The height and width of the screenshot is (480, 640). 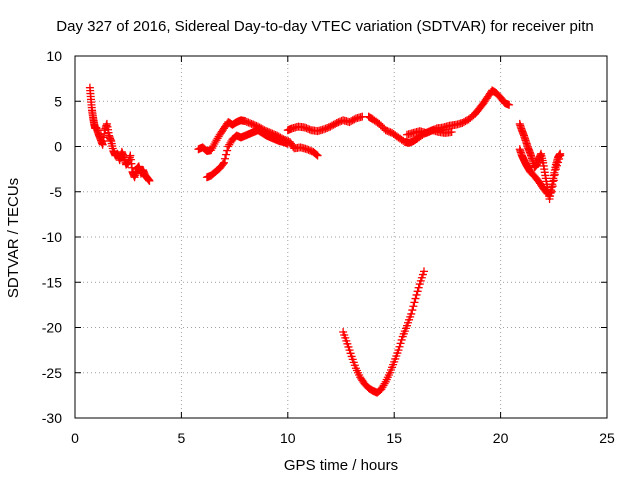 What do you see at coordinates (341, 465) in the screenshot?
I see `x-axis-label: GPS time / hours` at bounding box center [341, 465].